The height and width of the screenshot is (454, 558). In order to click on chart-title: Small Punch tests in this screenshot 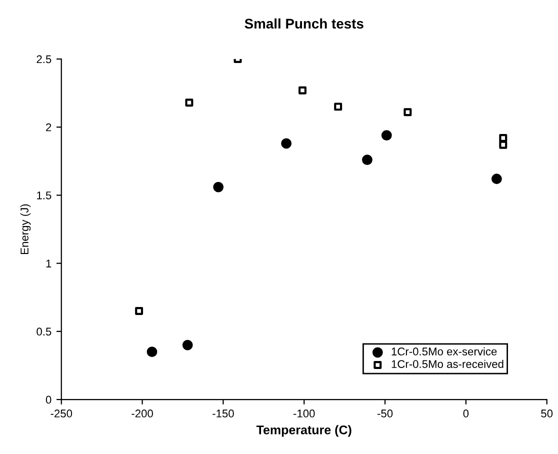, I will do `click(304, 23)`.